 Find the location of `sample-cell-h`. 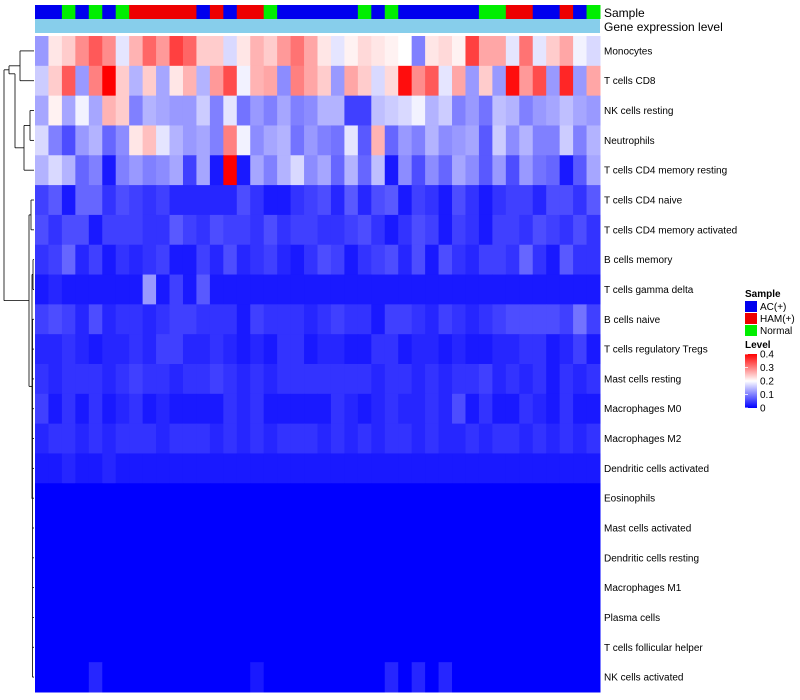

sample-cell-h is located at coordinates (149, 12).